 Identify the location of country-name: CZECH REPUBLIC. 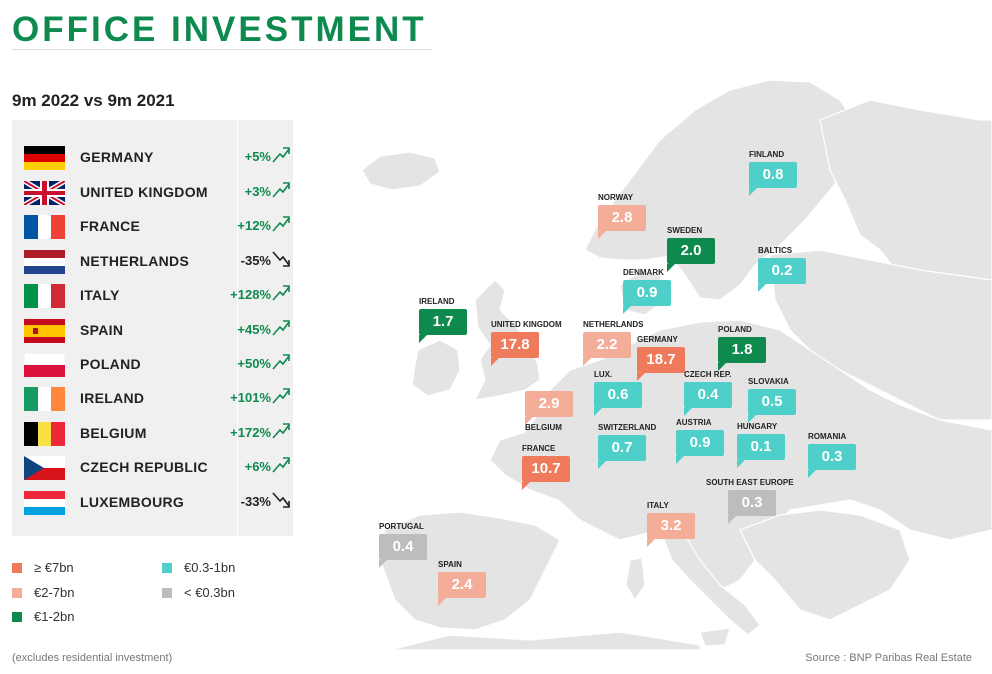
(144, 467).